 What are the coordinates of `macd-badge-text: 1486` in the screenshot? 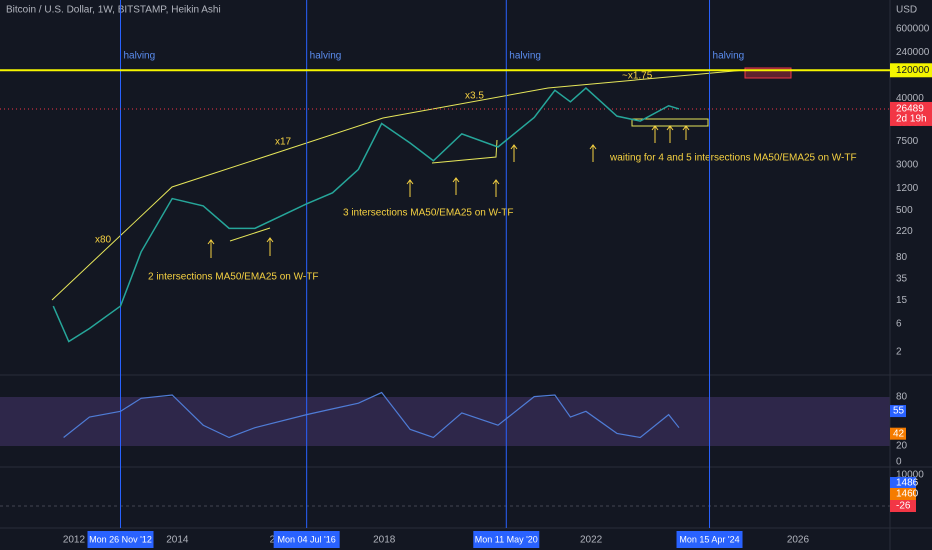 It's located at (907, 483).